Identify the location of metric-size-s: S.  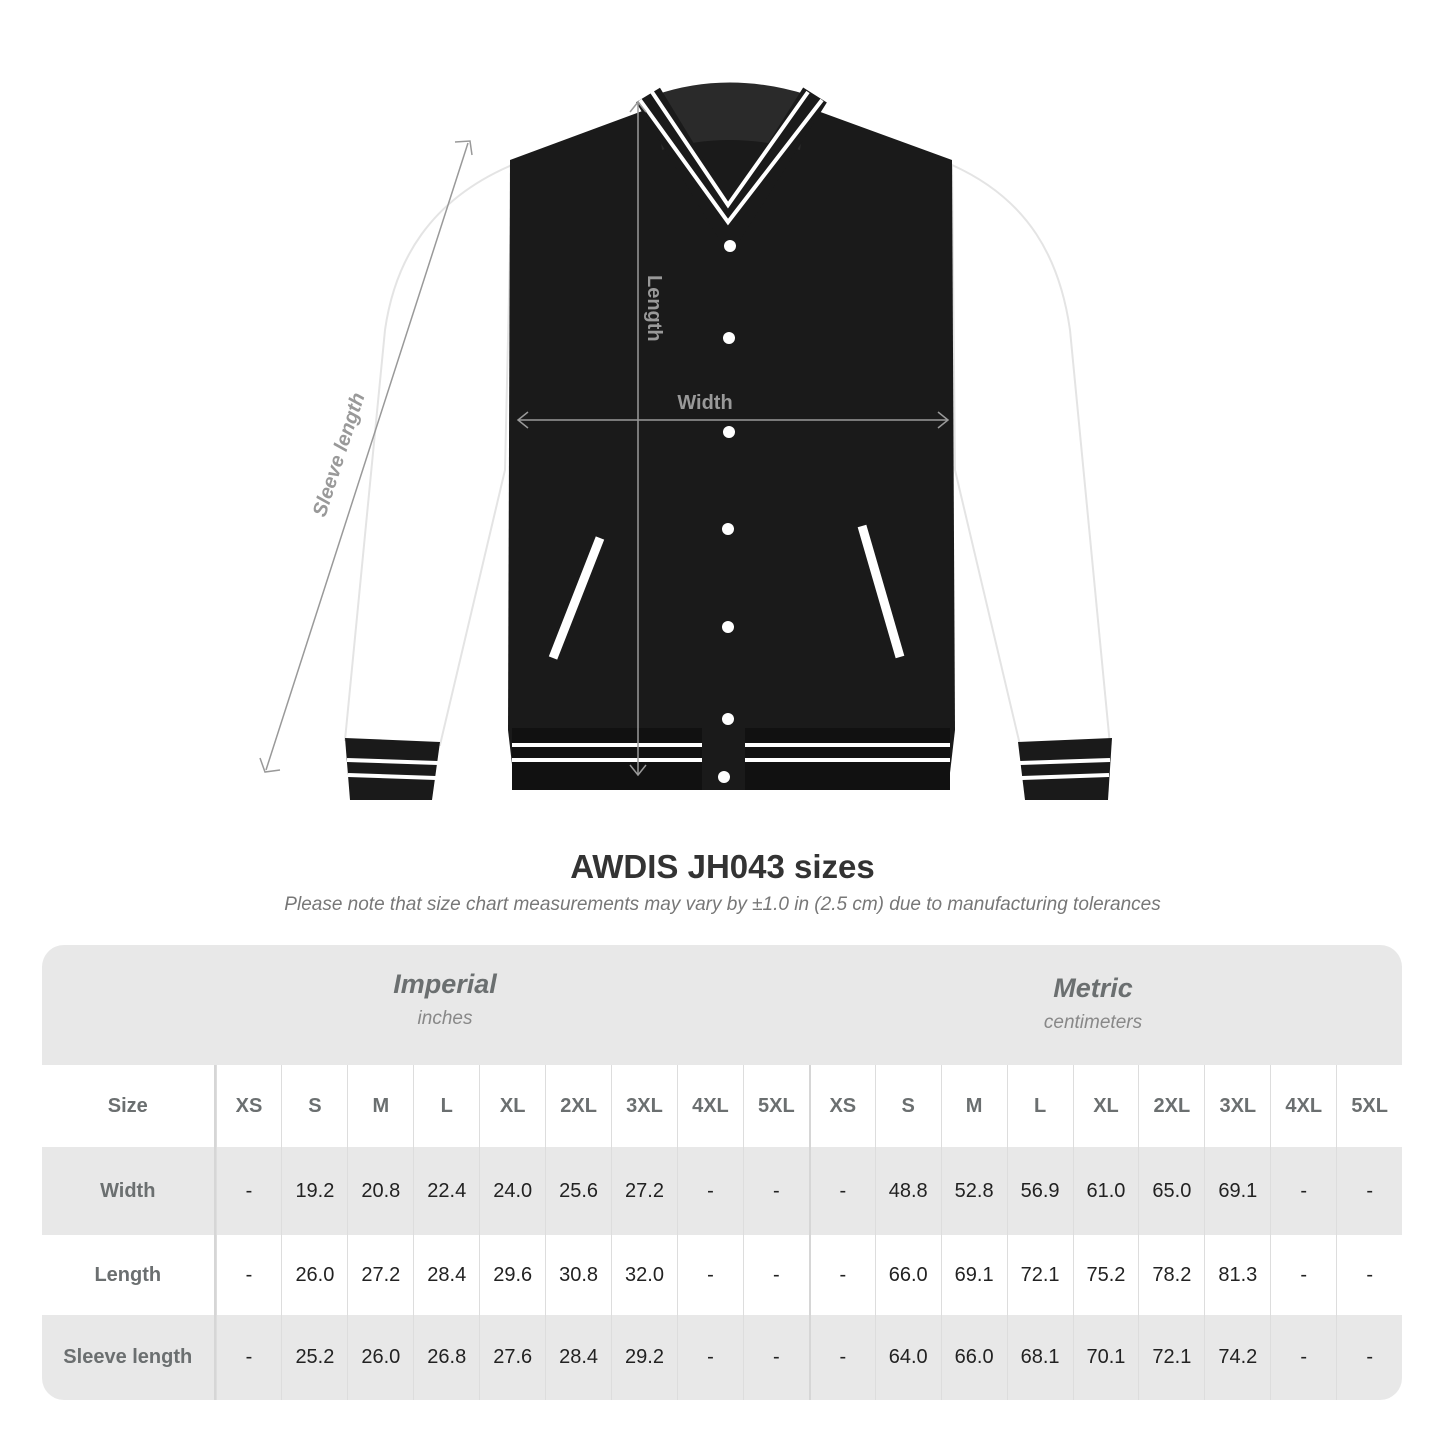
(907, 1106).